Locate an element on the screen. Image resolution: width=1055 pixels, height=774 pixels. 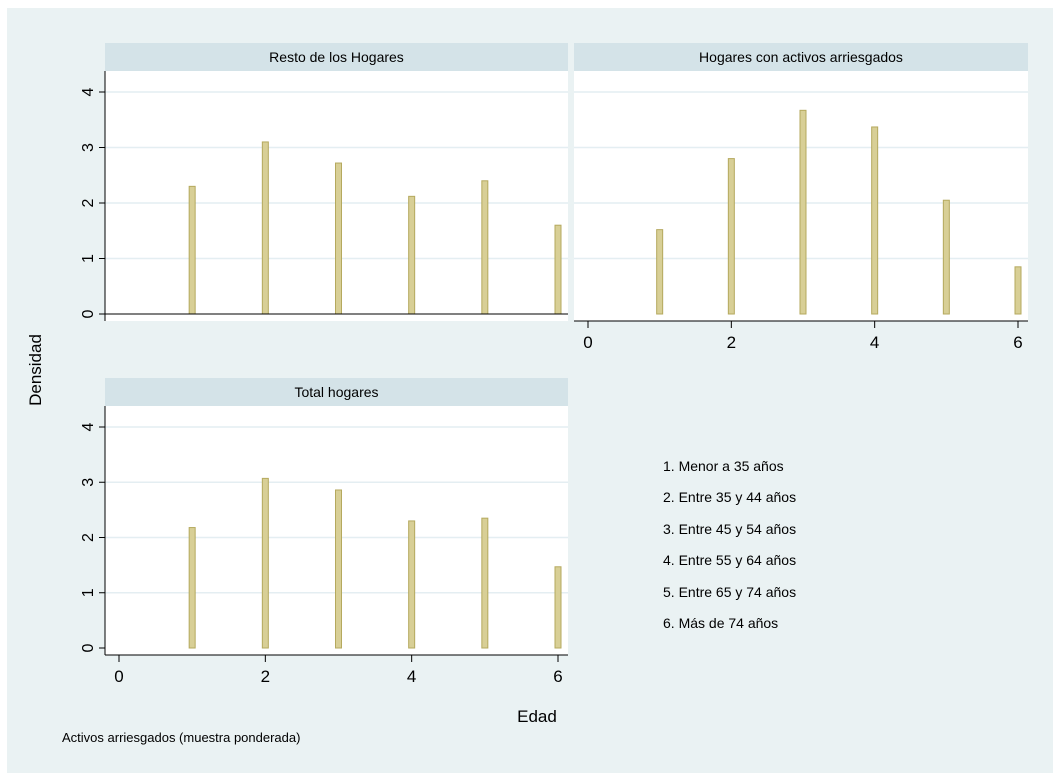
x-axis-title: Edad is located at coordinates (537, 716).